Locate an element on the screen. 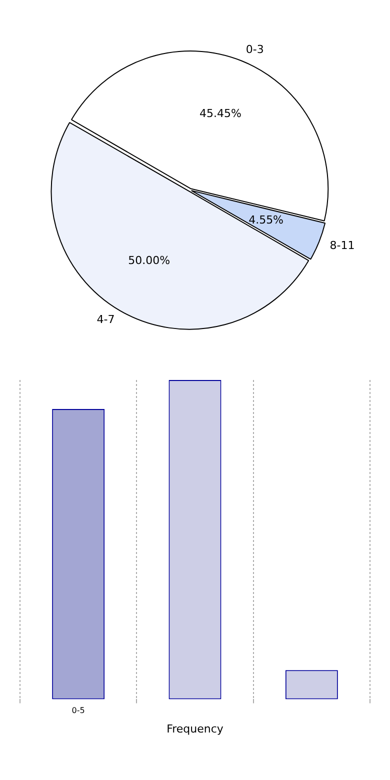 This screenshot has height=780, width=390. x-axis-title: Frequency is located at coordinates (195, 729).